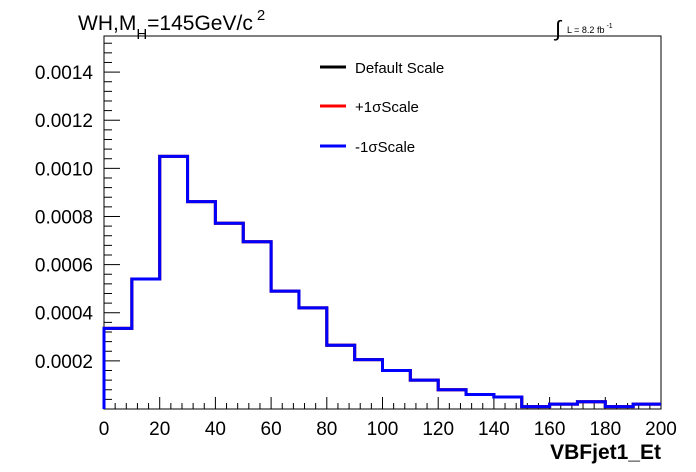 The width and height of the screenshot is (696, 472). Describe the element at coordinates (385, 147) in the screenshot. I see `legend-label-minus-1sigma: -1σScale` at that location.